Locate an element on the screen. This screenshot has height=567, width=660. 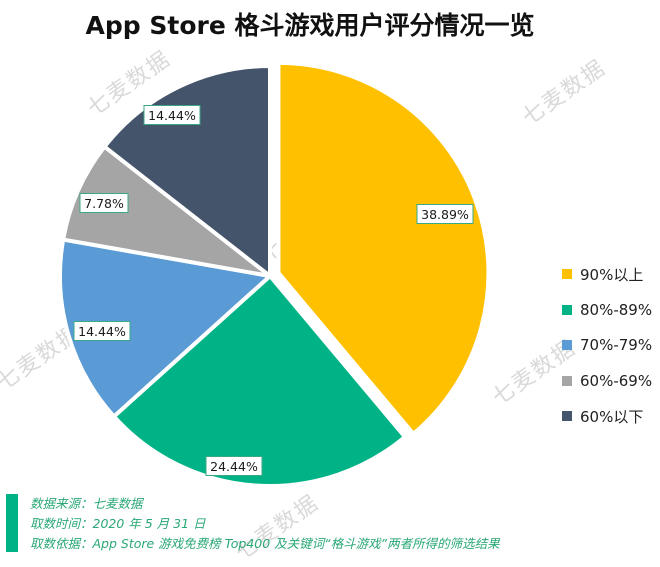
legend-item: 80%-89% is located at coordinates (607, 310).